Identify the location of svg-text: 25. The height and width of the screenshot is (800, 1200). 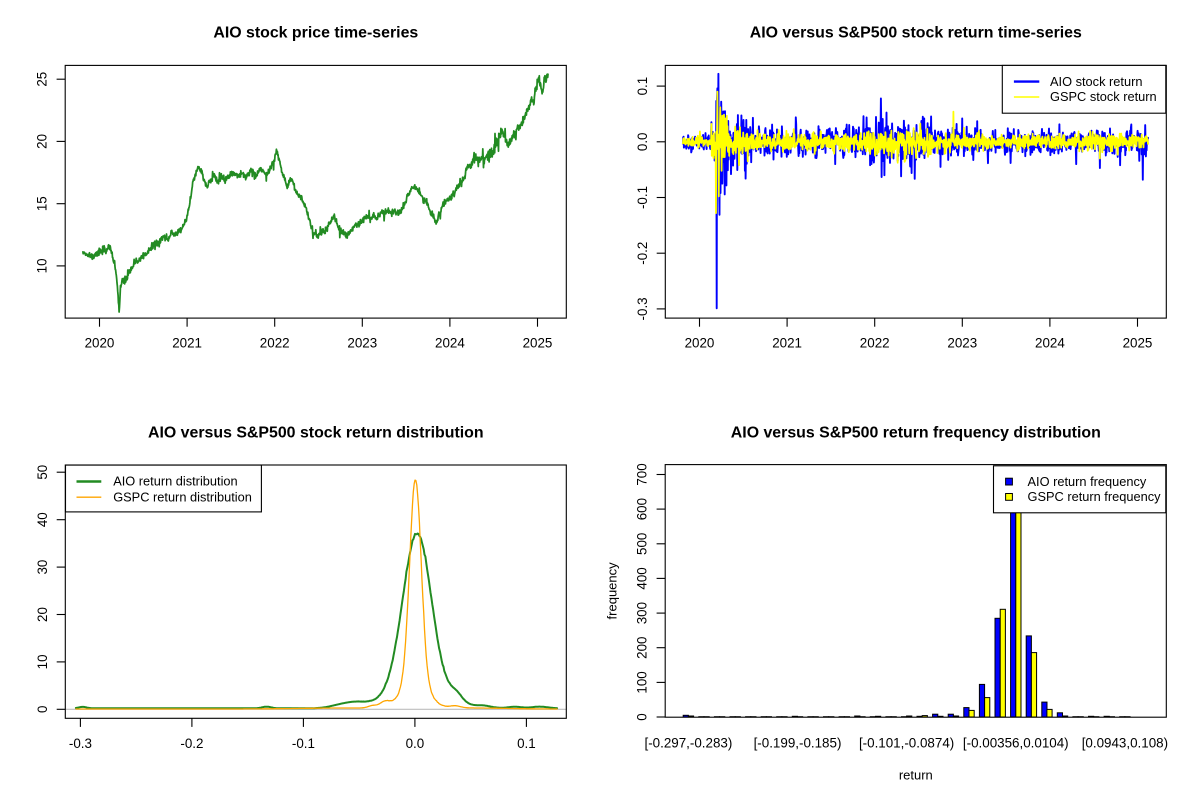
(42, 79).